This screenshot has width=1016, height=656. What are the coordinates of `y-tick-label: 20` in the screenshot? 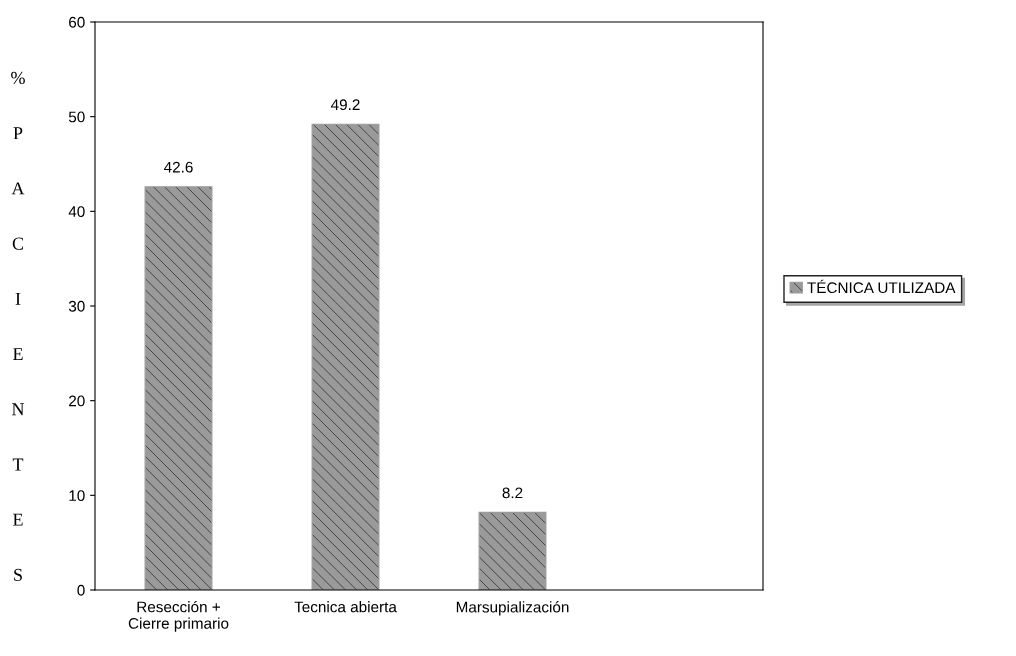 It's located at (77, 401).